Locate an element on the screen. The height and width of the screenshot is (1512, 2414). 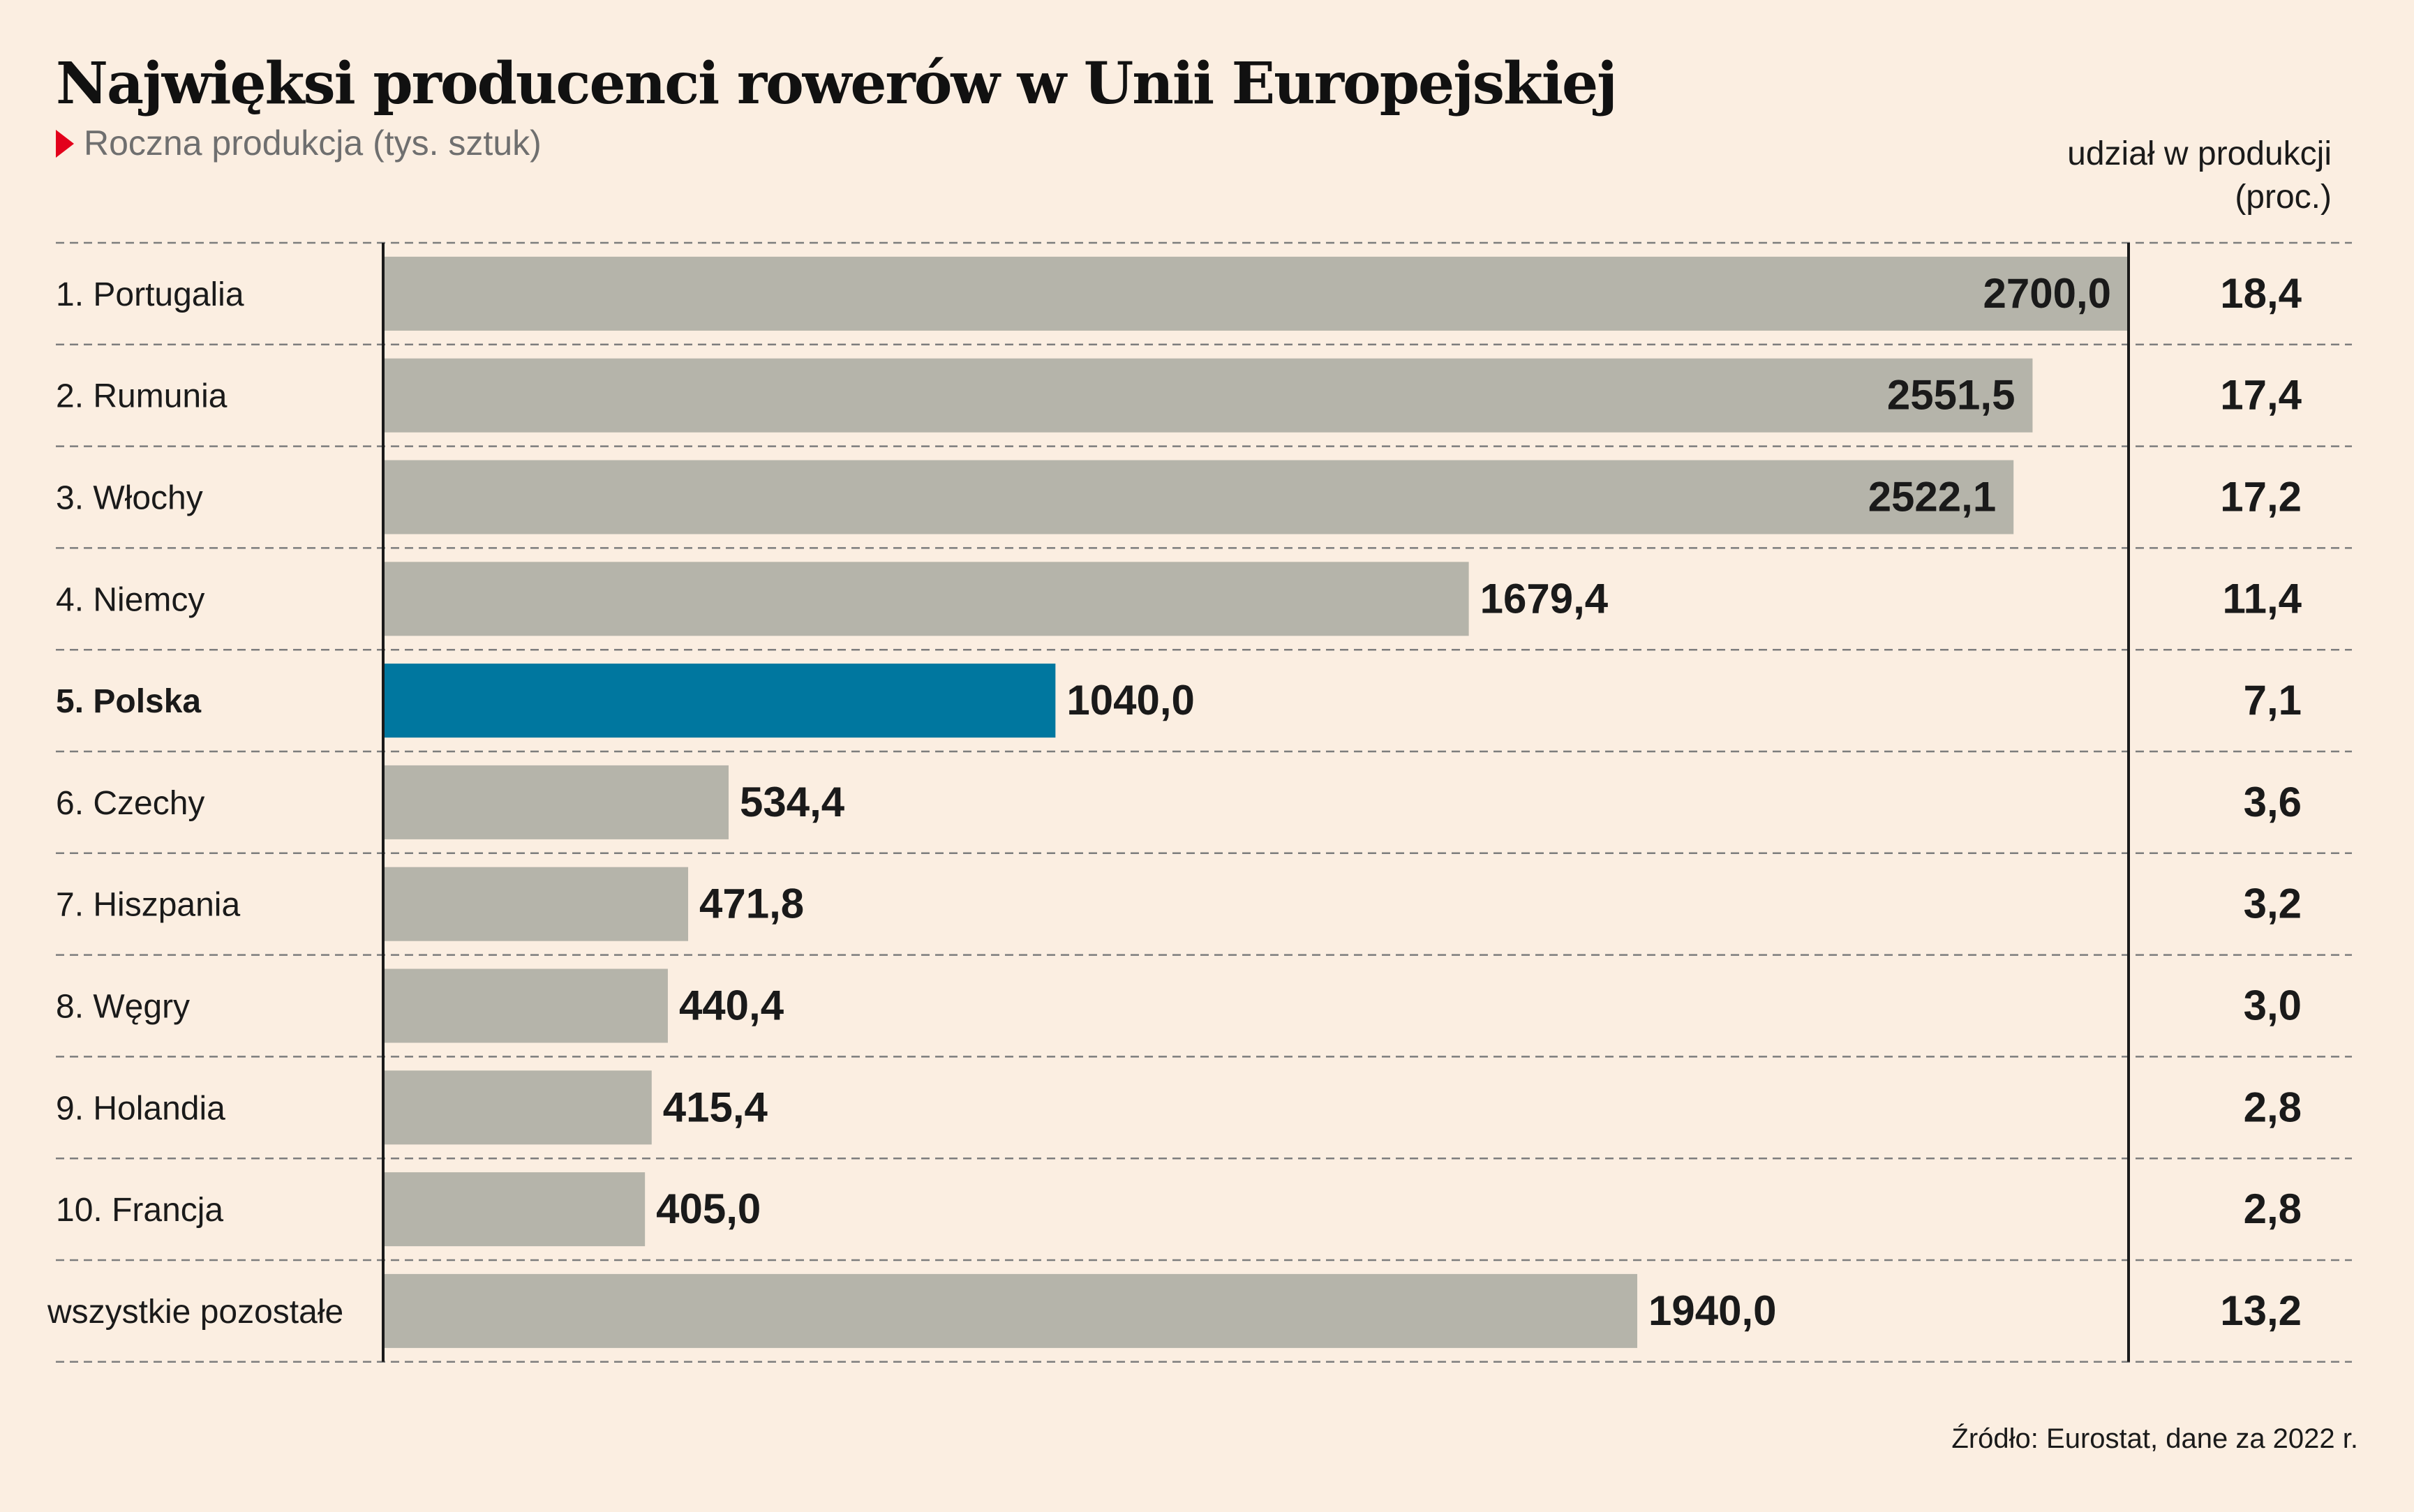
category-label: 8. Węgry is located at coordinates (123, 1007).